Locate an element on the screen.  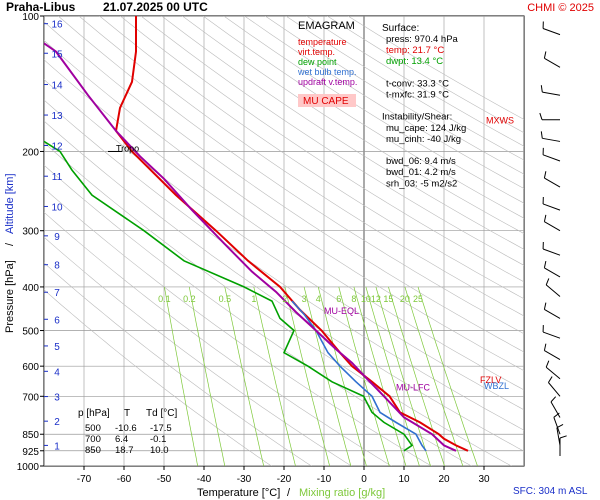
annotation-mxws: MXWS is located at coordinates (500, 121).